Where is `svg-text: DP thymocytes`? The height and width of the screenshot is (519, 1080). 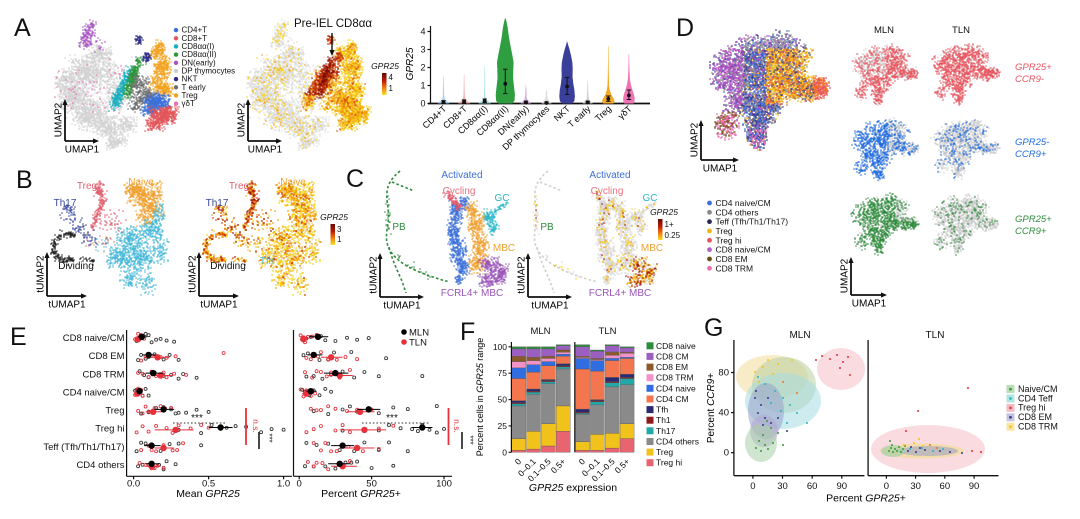 svg-text: DP thymocytes is located at coordinates (209, 71).